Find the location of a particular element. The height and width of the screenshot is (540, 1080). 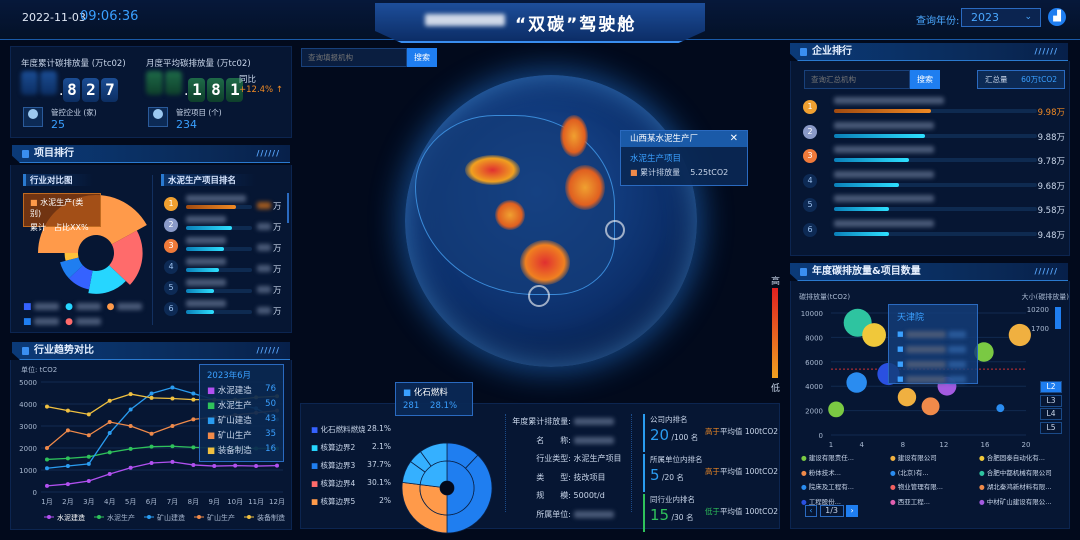

rank-block: 所属单位内排名 5 /20 名高于平均值 100tCO2 is located at coordinates (710, 473).